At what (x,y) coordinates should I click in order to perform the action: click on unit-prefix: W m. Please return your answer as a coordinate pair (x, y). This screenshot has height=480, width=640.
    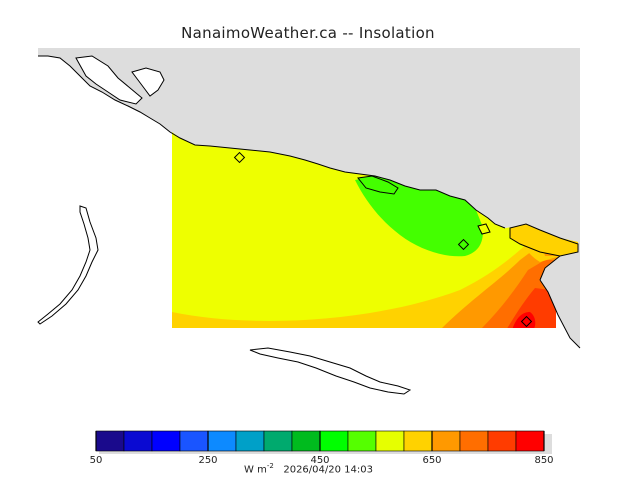
    Looking at the image, I should click on (255, 470).